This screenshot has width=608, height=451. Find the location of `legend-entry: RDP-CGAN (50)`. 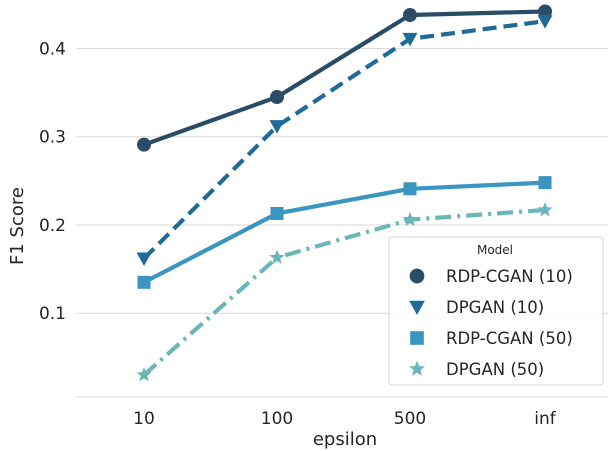

legend-entry: RDP-CGAN (50) is located at coordinates (491, 338).